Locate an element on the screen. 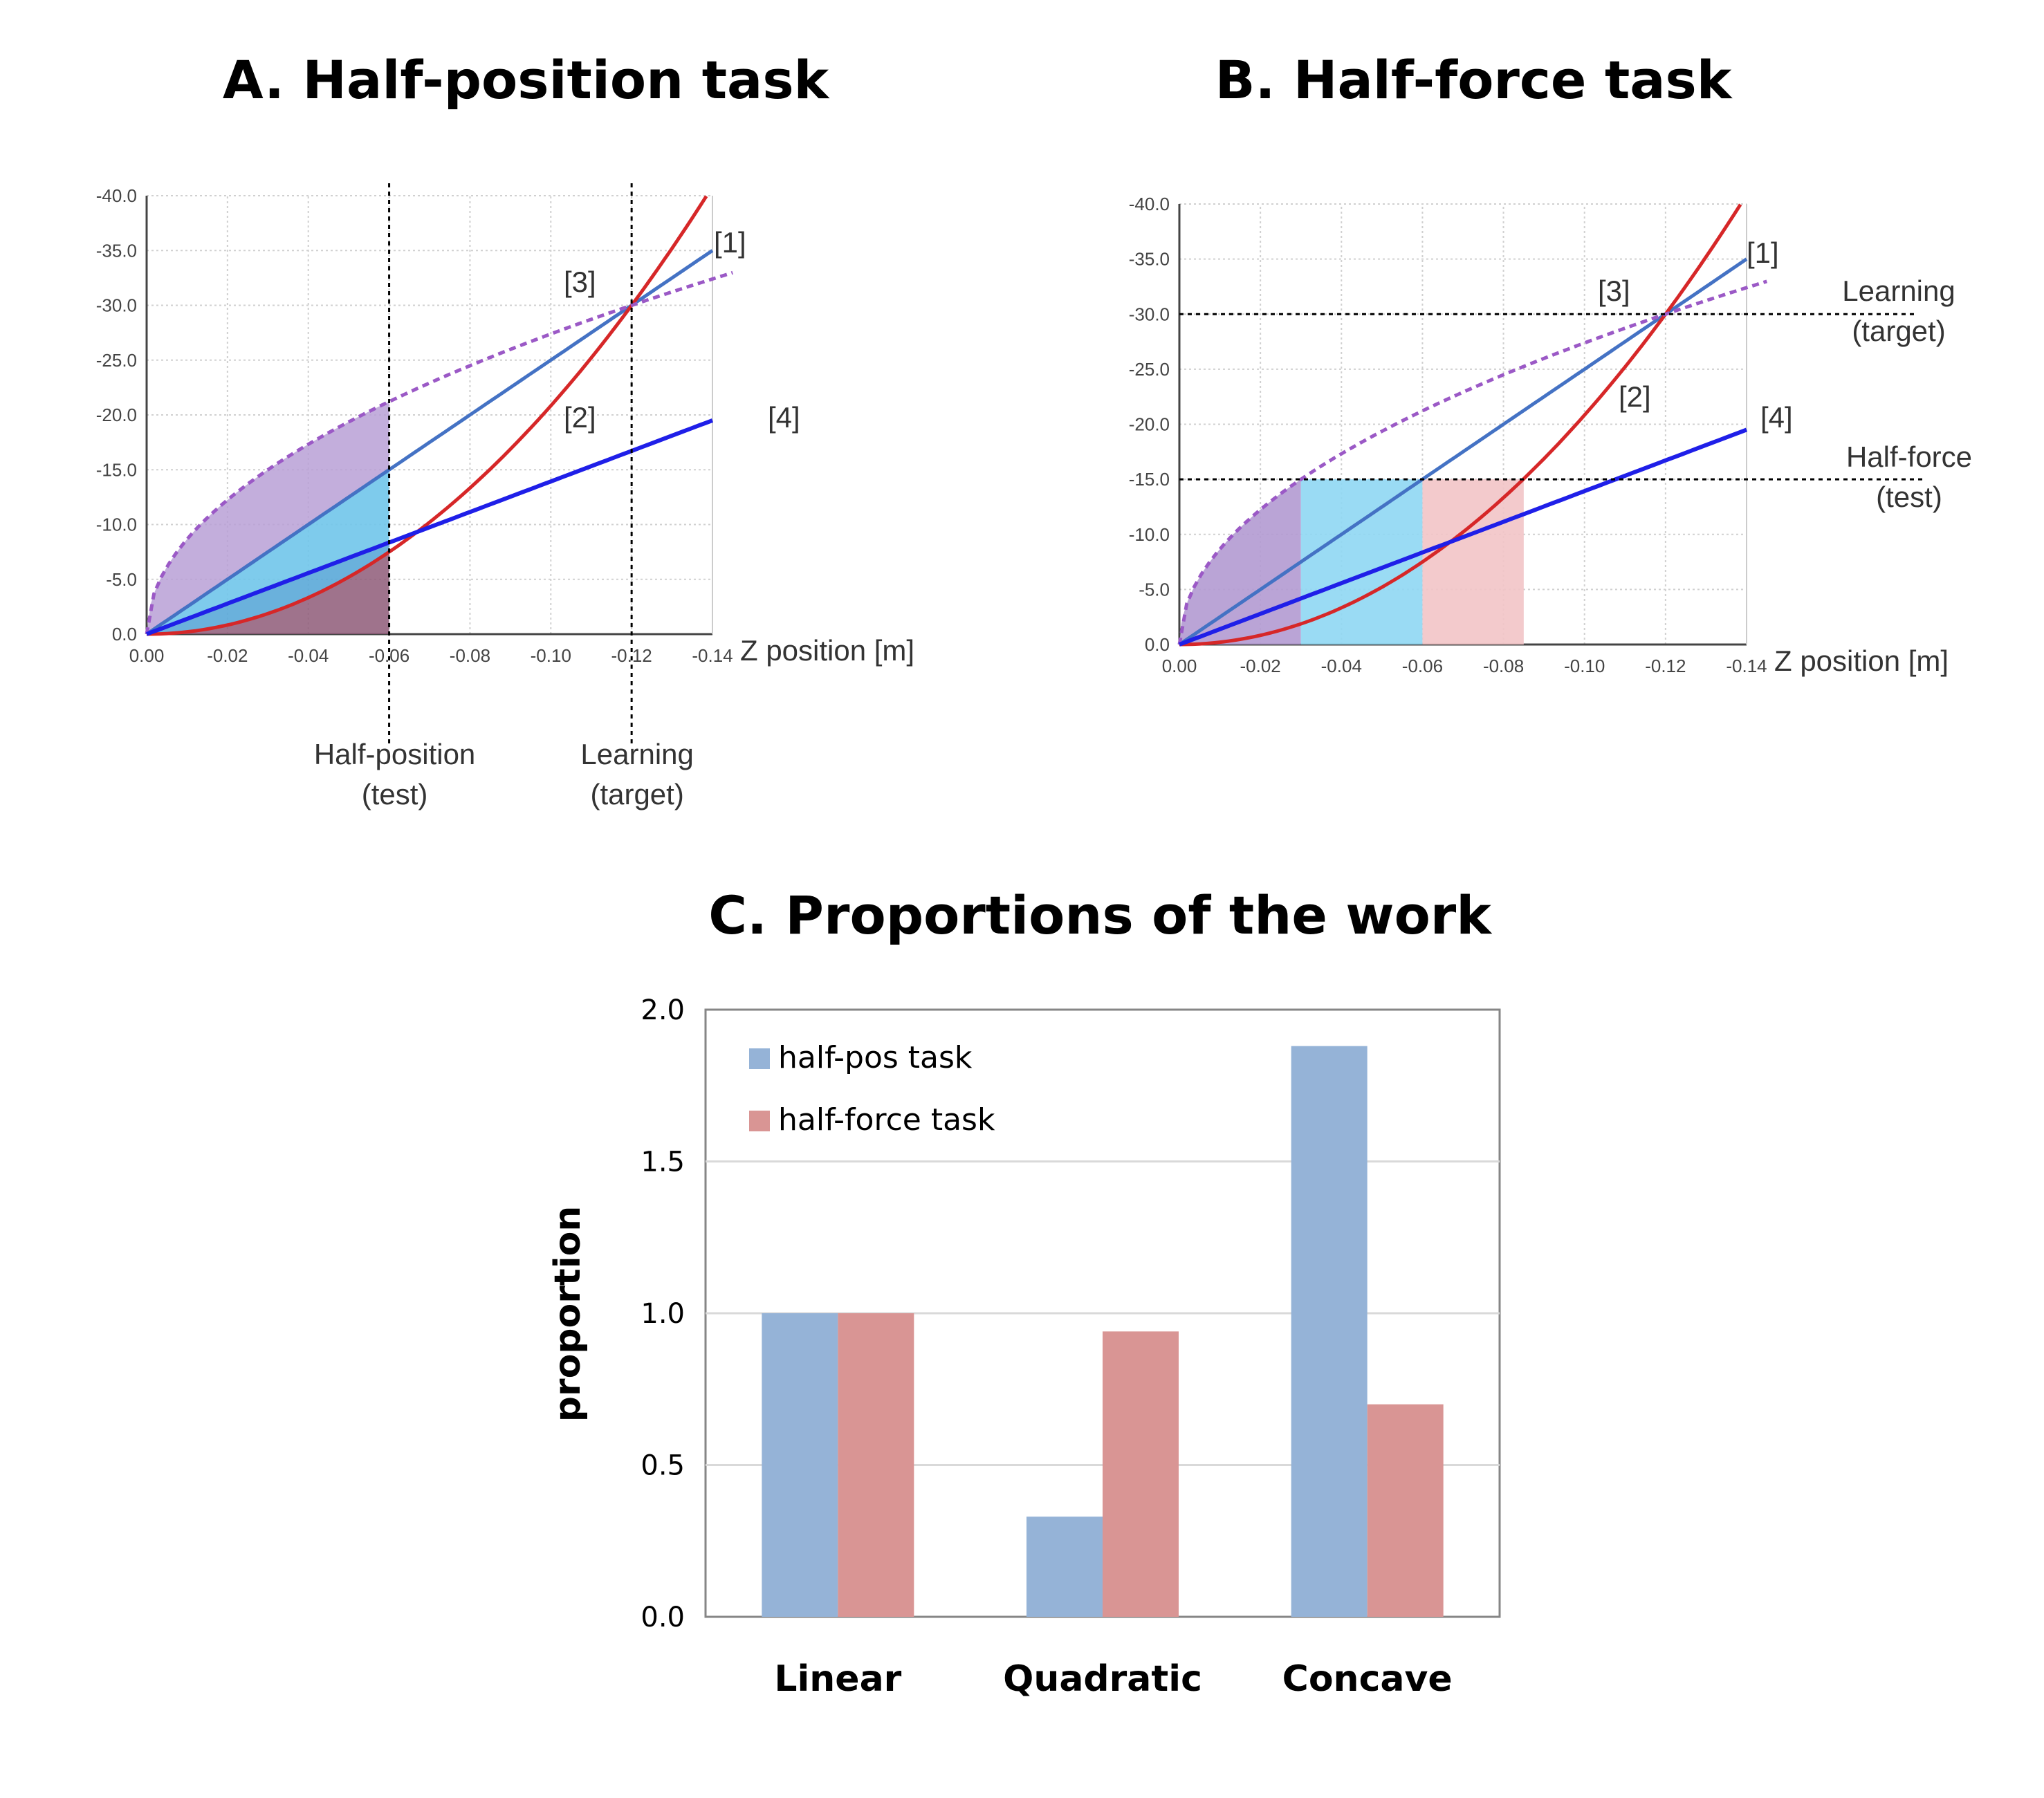 Image resolution: width=2044 pixels, height=1798 pixels. category-label: Concave is located at coordinates (1367, 1679).